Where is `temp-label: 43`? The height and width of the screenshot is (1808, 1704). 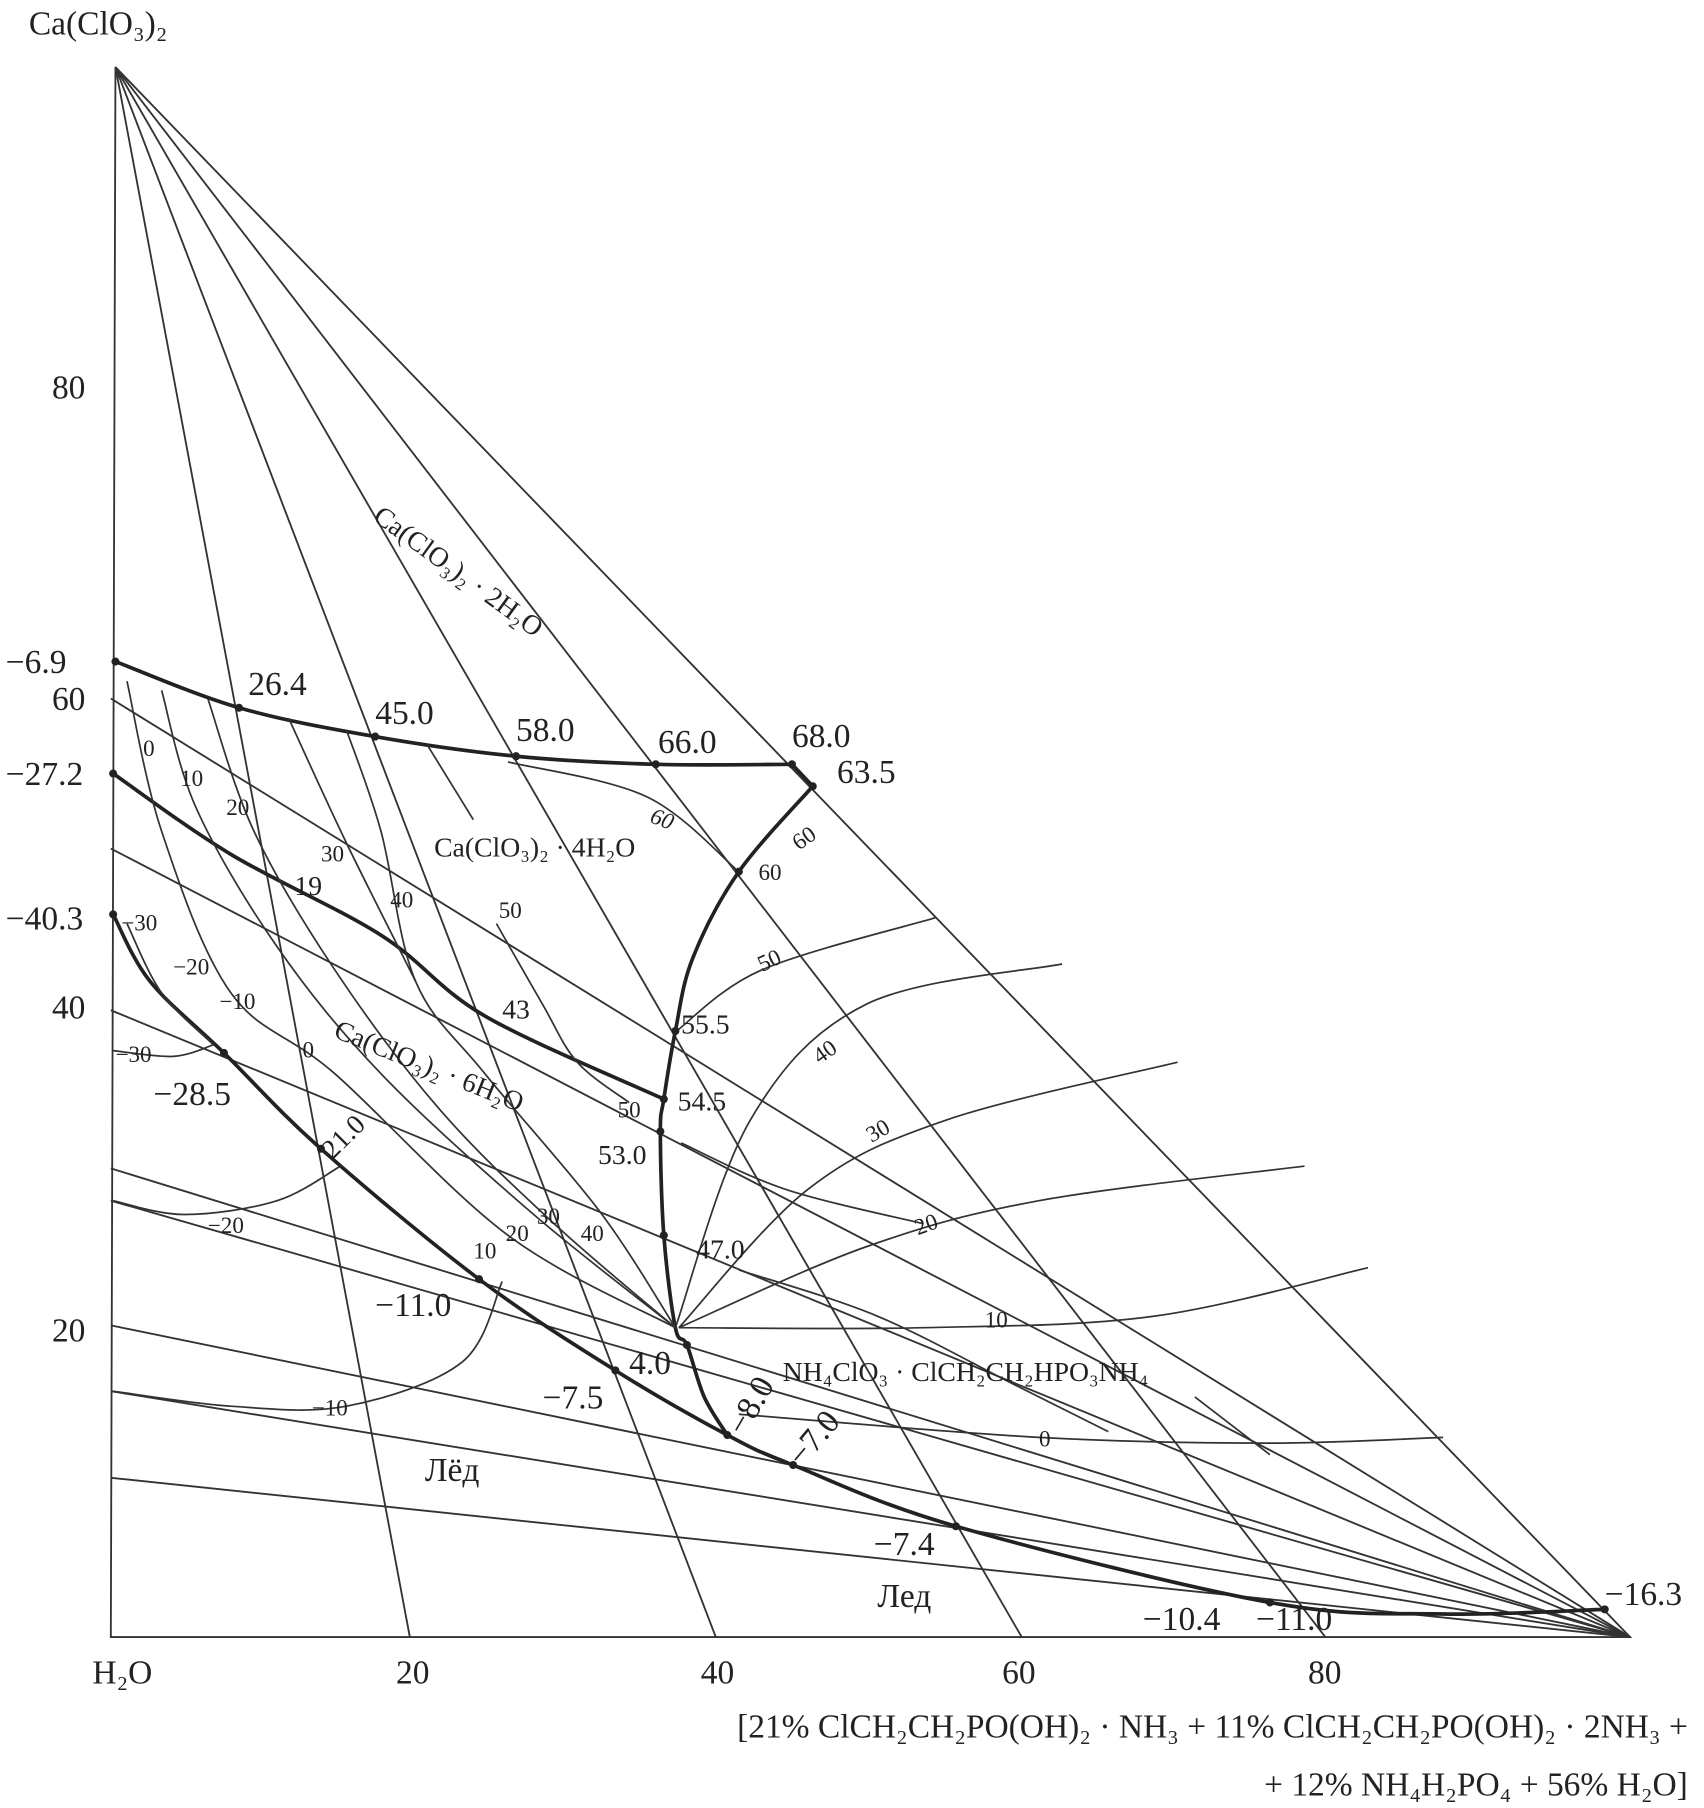
temp-label: 43 is located at coordinates (516, 1008).